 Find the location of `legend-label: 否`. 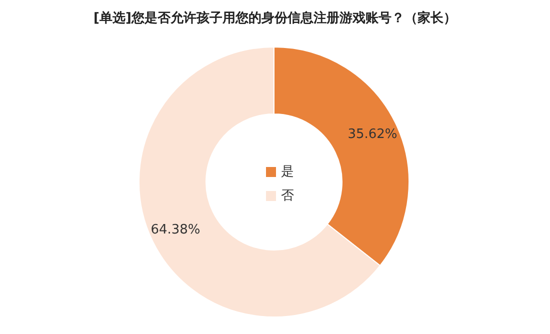

legend-label: 否 is located at coordinates (287, 196).